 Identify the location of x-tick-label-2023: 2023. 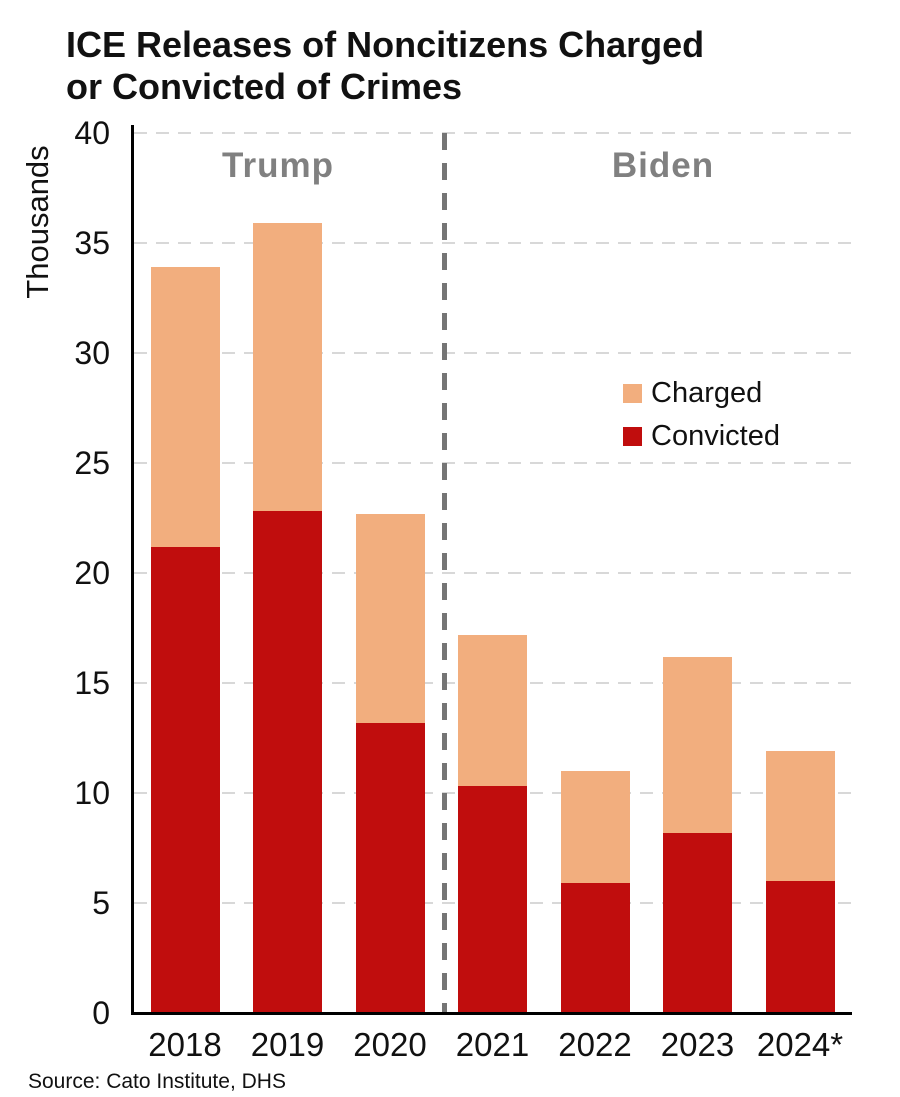
(697, 1044).